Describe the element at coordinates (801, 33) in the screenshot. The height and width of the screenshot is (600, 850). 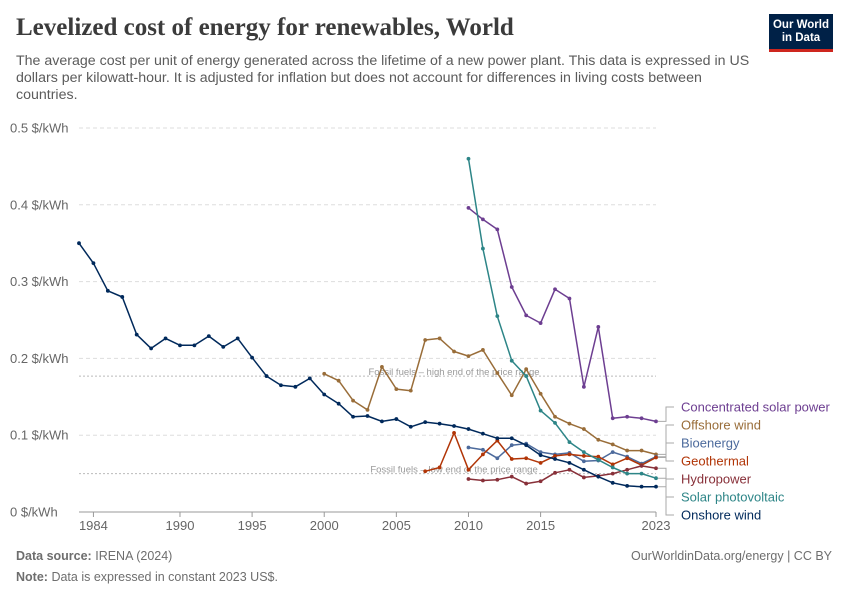
I see `owid-logo: Our World in Data` at that location.